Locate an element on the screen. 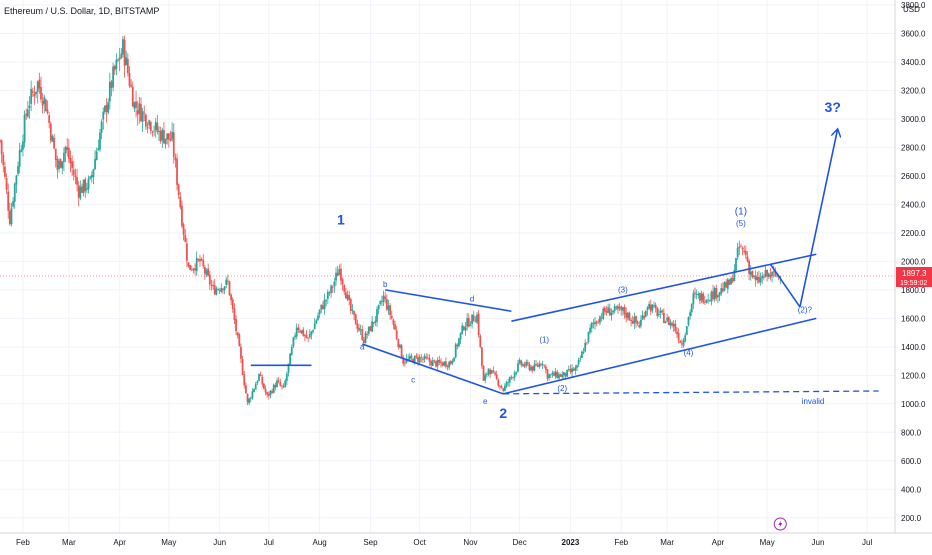  wave-label: (4) is located at coordinates (689, 352).